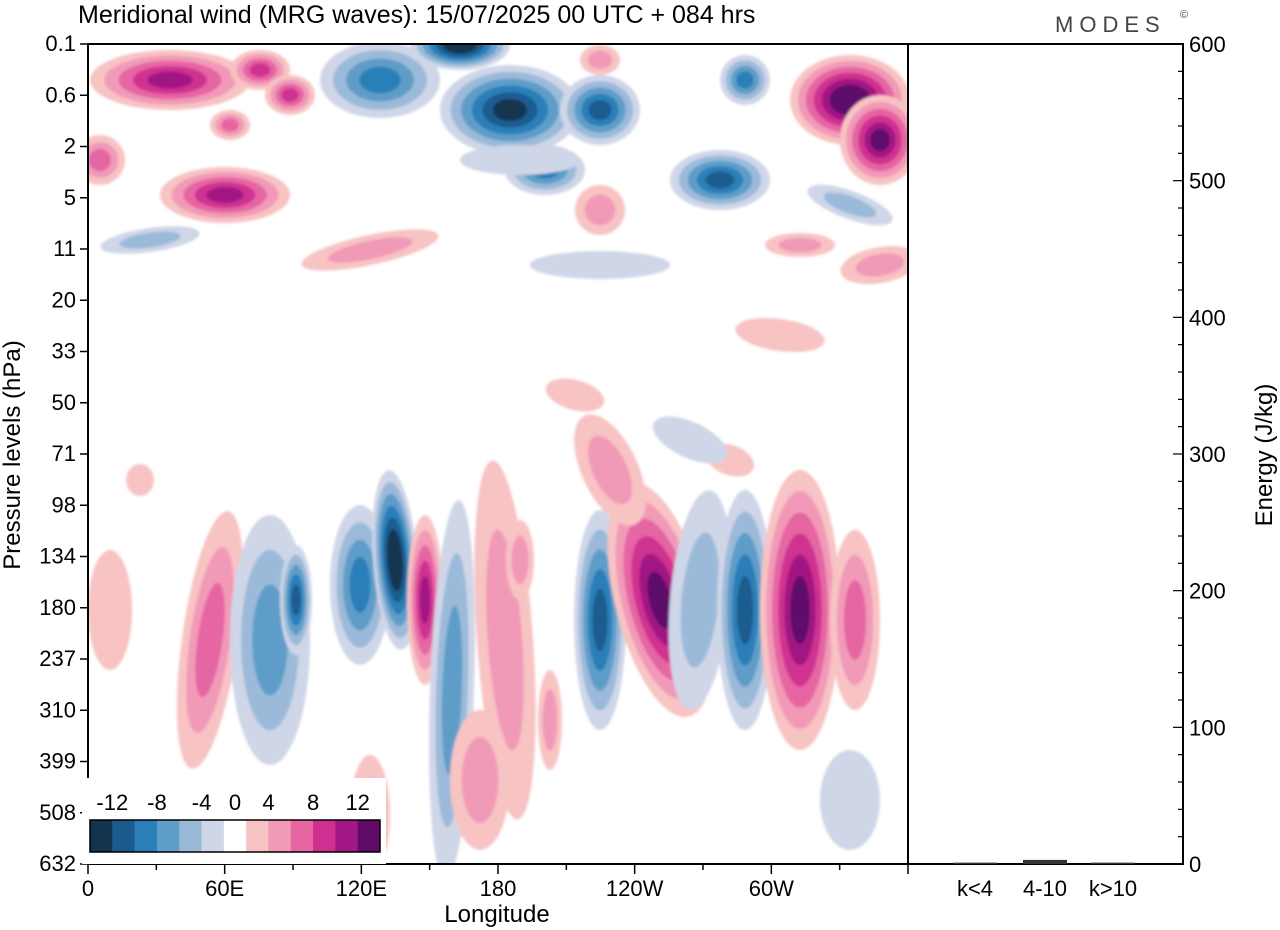  Describe the element at coordinates (60, 94) in the screenshot. I see `pressure-tick-label: 0.6` at that location.